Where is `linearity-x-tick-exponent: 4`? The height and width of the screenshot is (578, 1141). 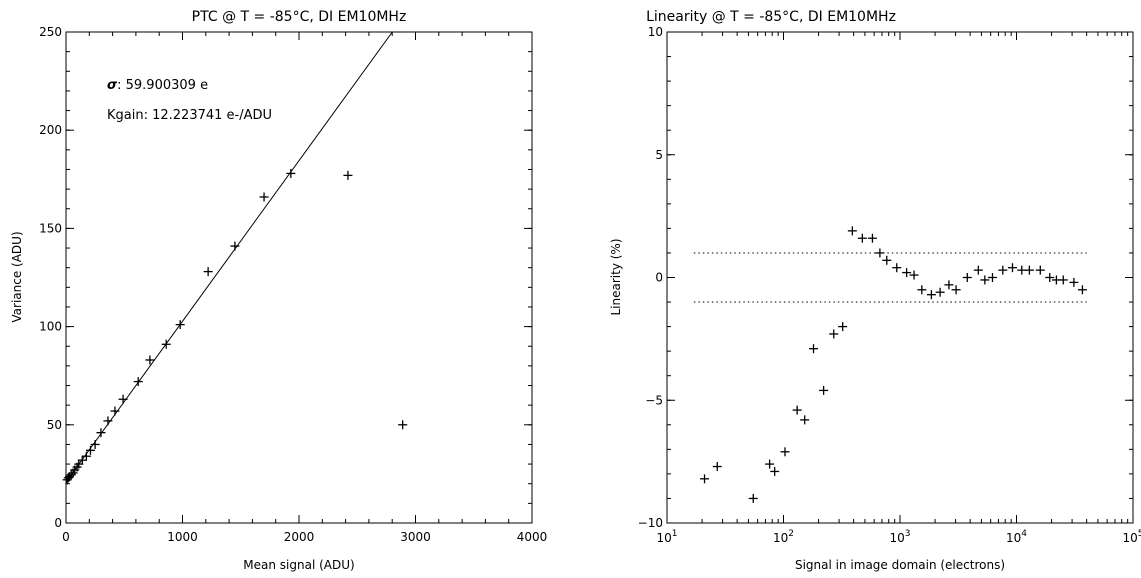
linearity-x-tick-exponent: 4 is located at coordinates (1024, 534).